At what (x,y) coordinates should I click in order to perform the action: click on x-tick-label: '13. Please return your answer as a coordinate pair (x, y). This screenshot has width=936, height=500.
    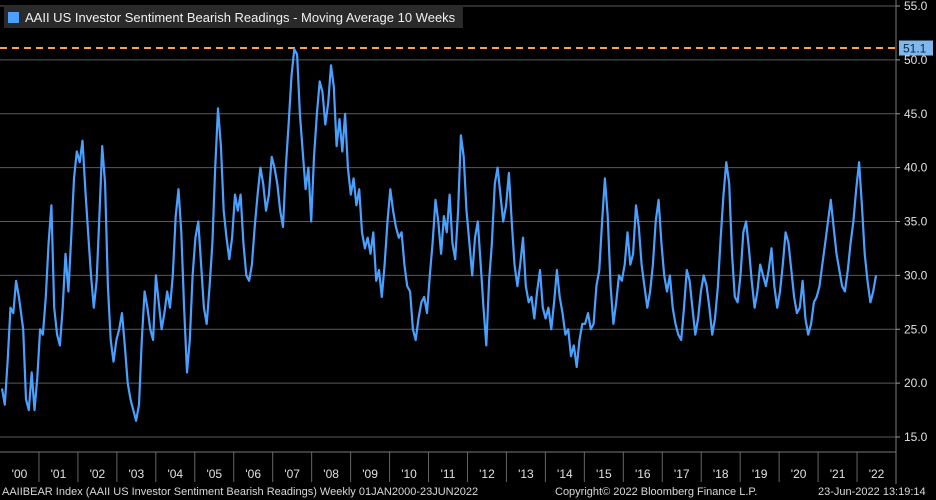
    Looking at the image, I should click on (526, 474).